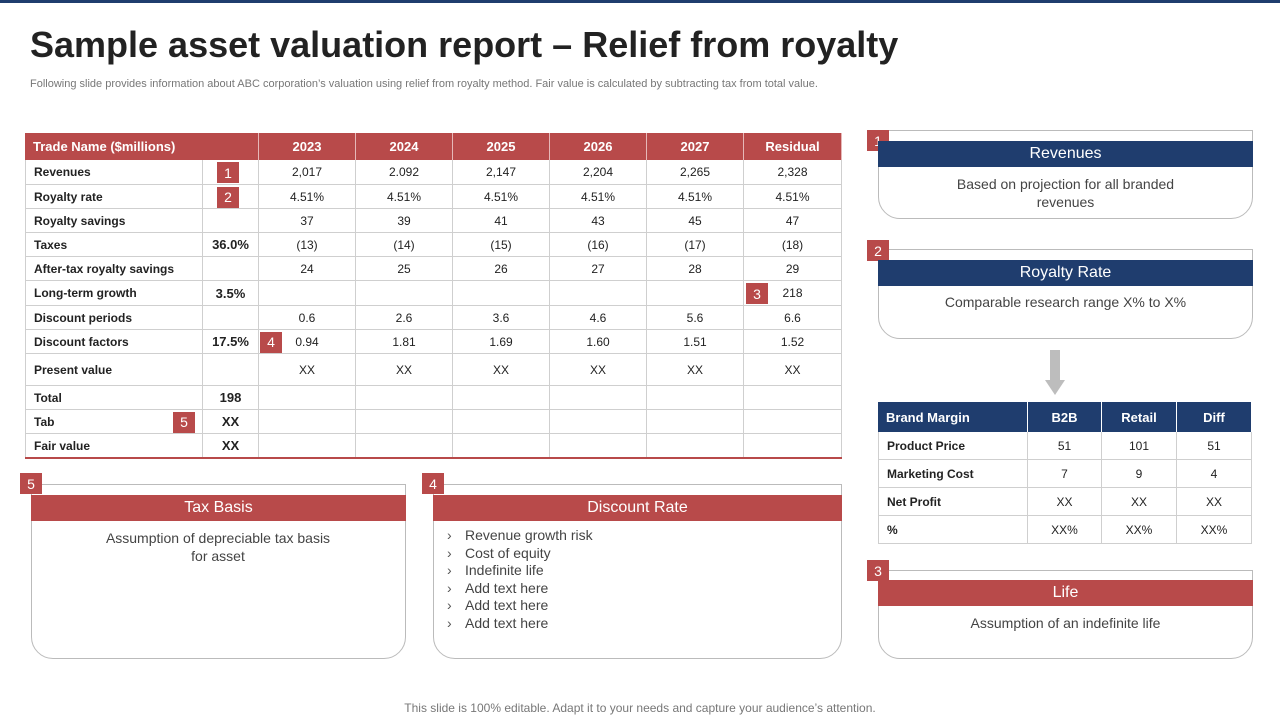  What do you see at coordinates (231, 342) in the screenshot?
I see `table-cell: 17.5%` at bounding box center [231, 342].